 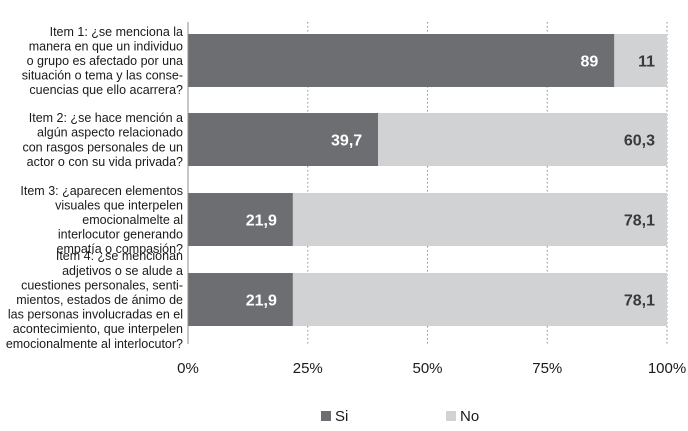 I want to click on category-label-line: con rasgos personales de un, so click(x=102, y=147).